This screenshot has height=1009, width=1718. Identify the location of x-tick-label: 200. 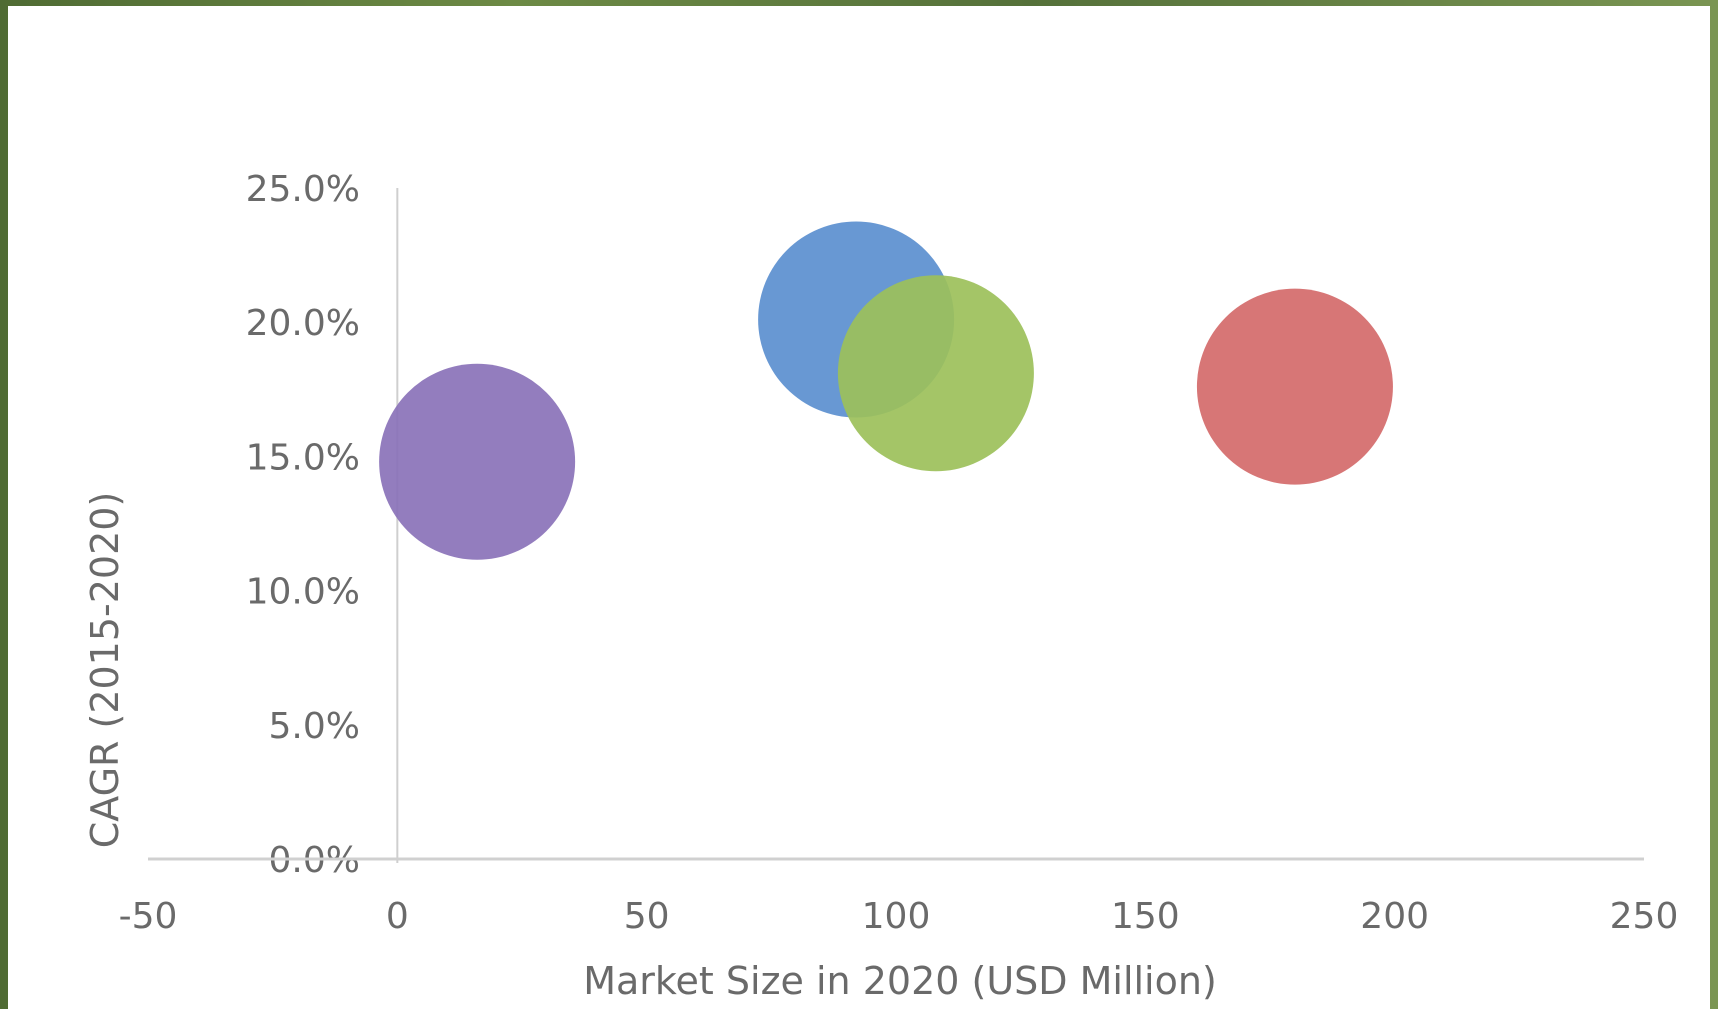
(1394, 916).